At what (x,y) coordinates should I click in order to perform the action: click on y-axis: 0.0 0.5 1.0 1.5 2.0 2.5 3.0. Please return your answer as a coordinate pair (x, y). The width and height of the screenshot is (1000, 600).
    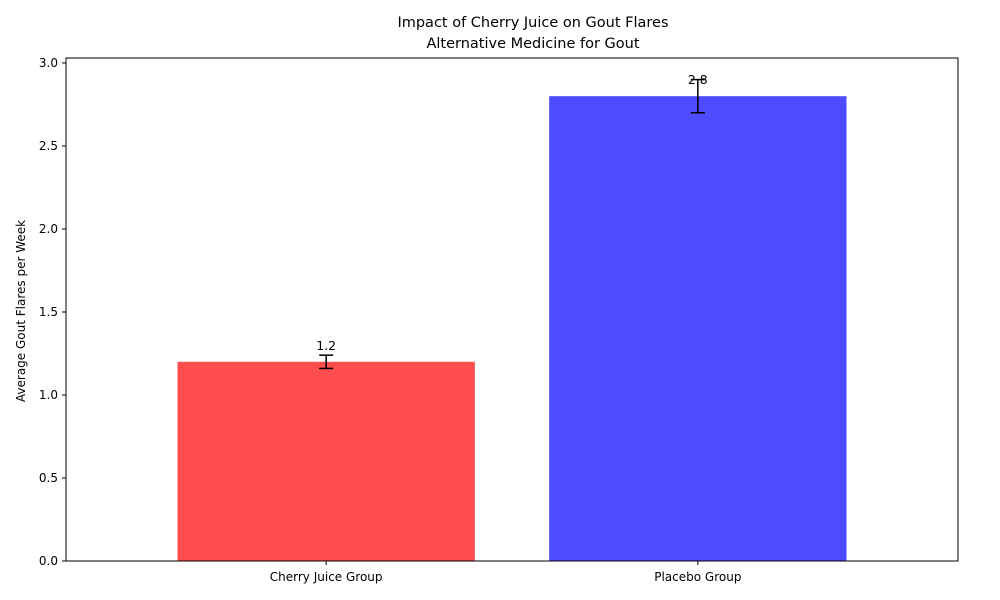
    Looking at the image, I should click on (52, 312).